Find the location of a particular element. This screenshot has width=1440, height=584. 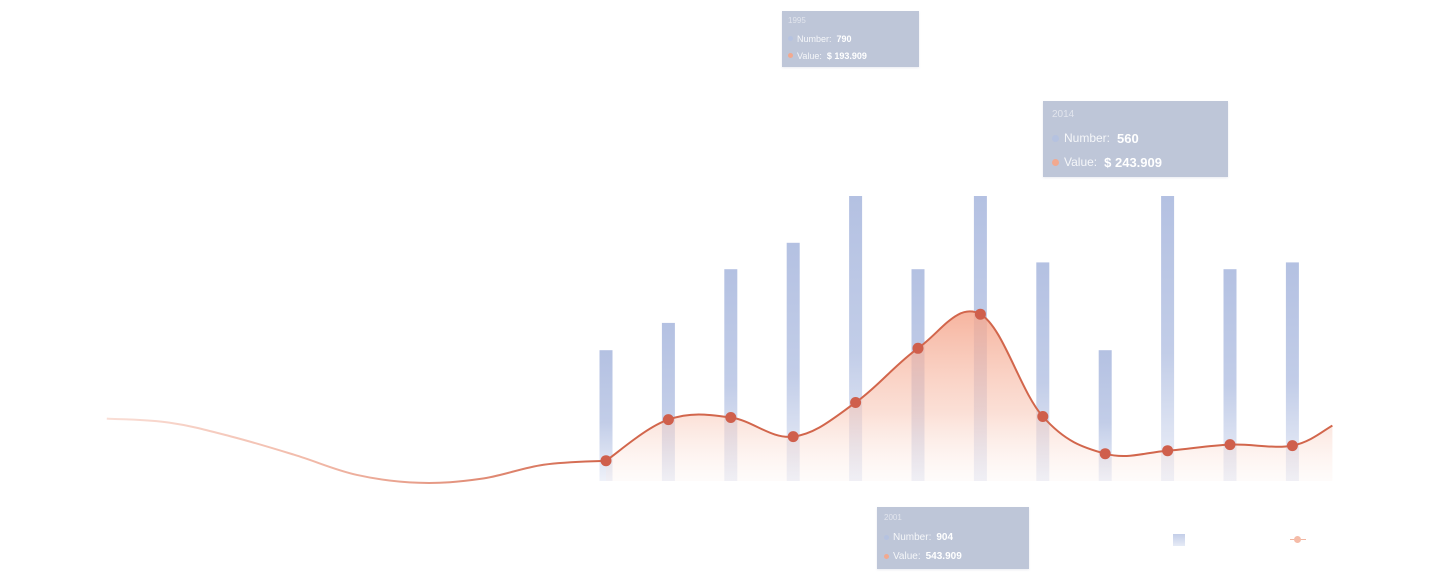

tooltip-value-row: Value: $ 243.909 is located at coordinates (1135, 162).